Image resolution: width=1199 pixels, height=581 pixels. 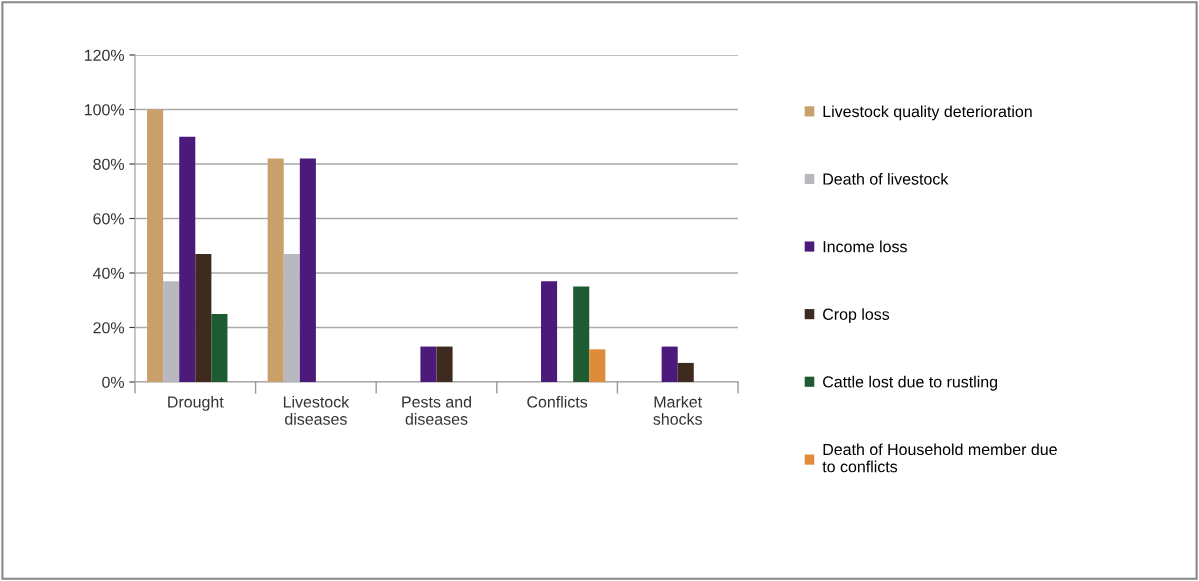 I want to click on legend-label: Death of Household member due to conflicts, so click(x=939, y=458).